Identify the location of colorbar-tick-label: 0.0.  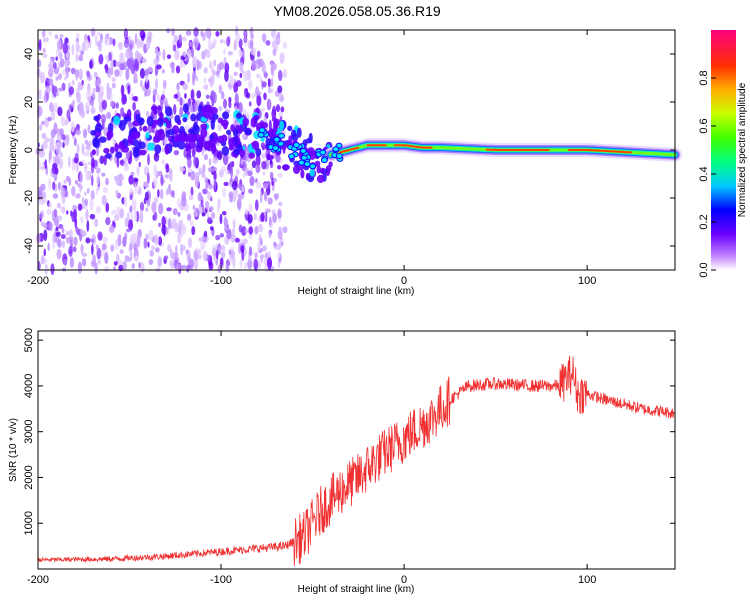
(704, 269).